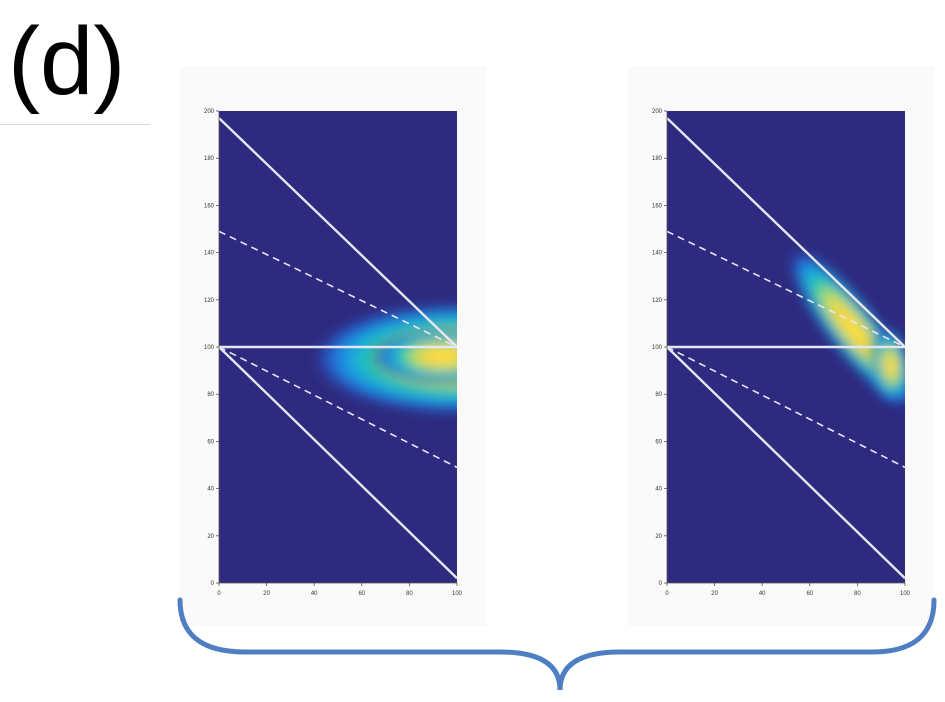  What do you see at coordinates (67, 61) in the screenshot?
I see `panel-label: (d)` at bounding box center [67, 61].